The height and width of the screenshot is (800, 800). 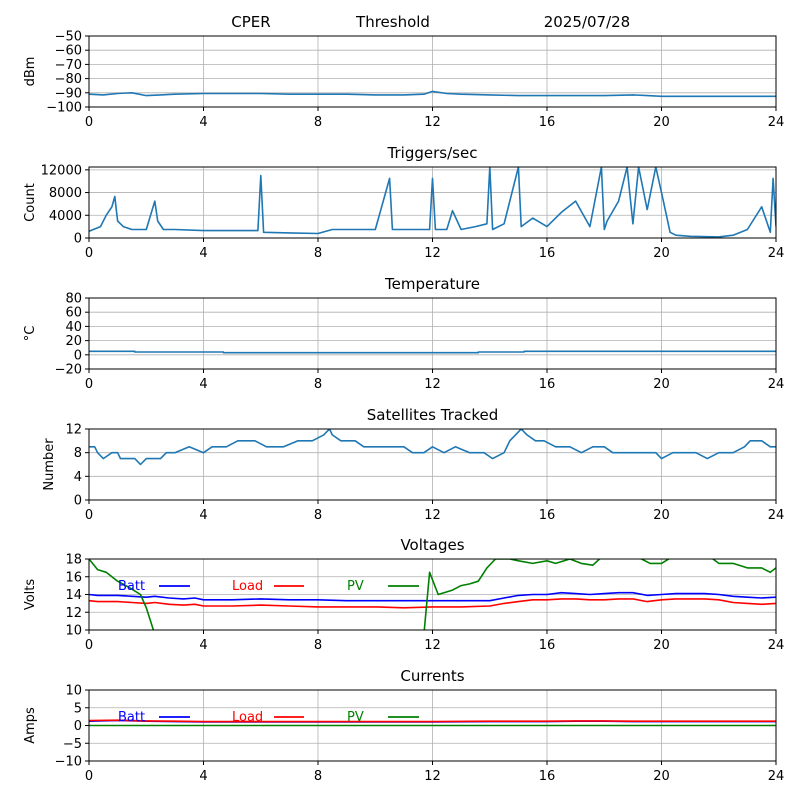 What do you see at coordinates (432, 721) in the screenshot?
I see `series-line-currents-load` at bounding box center [432, 721].